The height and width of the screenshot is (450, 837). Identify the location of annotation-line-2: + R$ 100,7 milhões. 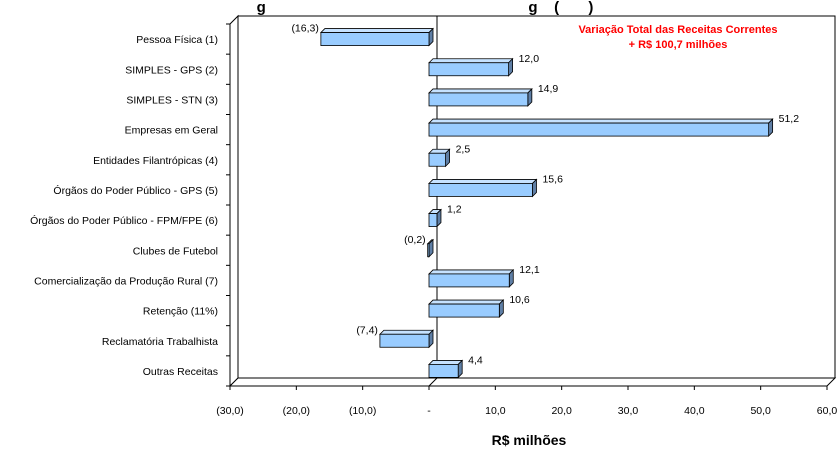
(678, 45).